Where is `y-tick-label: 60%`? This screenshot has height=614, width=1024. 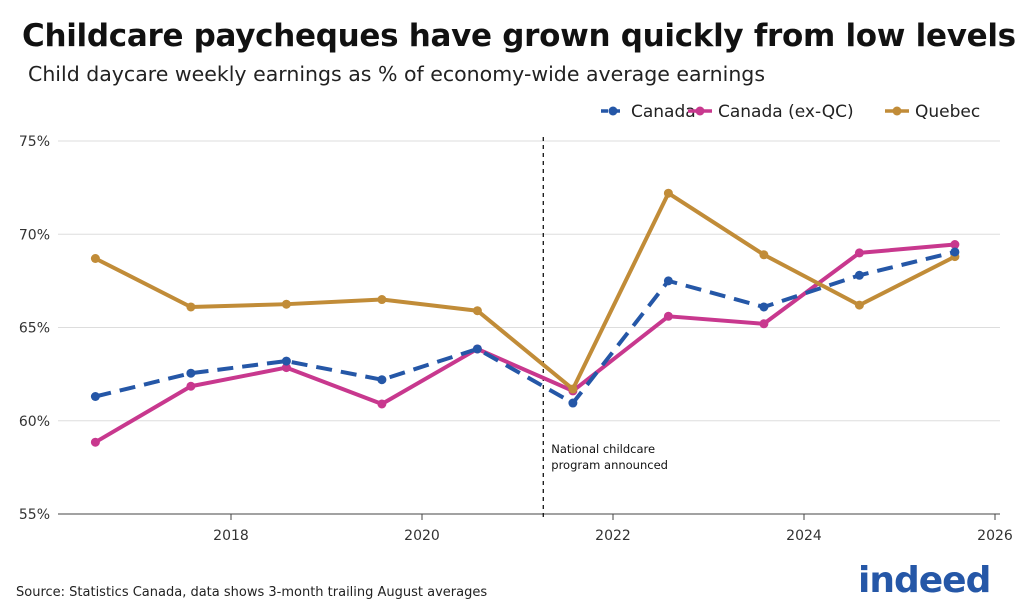 y-tick-label: 60% is located at coordinates (34, 422).